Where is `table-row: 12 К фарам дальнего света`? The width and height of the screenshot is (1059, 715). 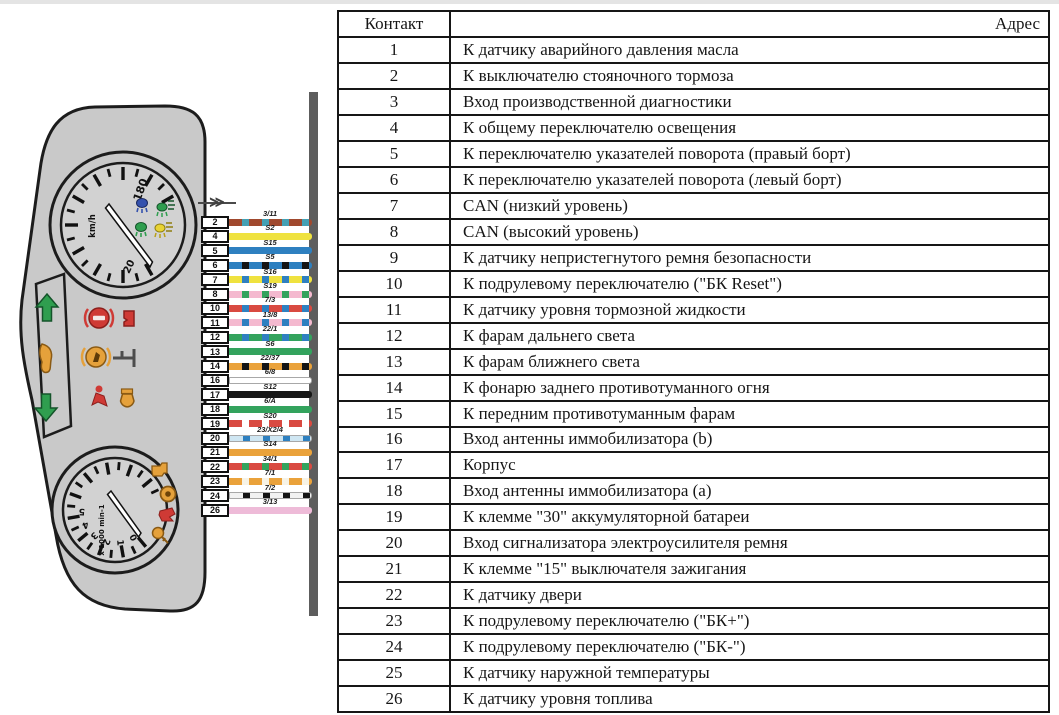
table-row: 12 К фарам дальнего света is located at coordinates (693, 334).